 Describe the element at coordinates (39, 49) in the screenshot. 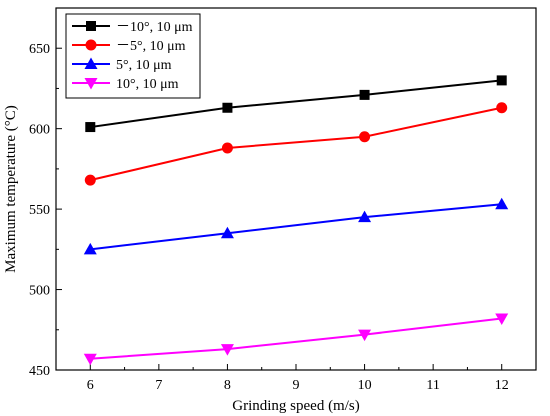

I see `y-tick-label: 650` at that location.